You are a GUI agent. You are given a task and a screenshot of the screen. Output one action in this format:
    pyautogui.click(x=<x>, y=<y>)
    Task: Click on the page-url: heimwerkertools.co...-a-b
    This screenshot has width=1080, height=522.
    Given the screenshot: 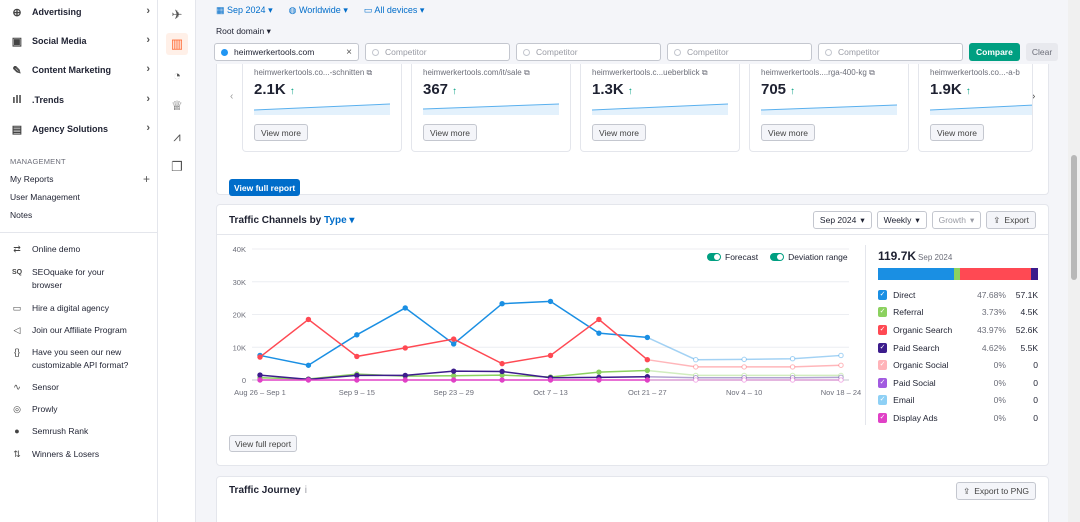 What is the action you would take?
    pyautogui.click(x=975, y=72)
    